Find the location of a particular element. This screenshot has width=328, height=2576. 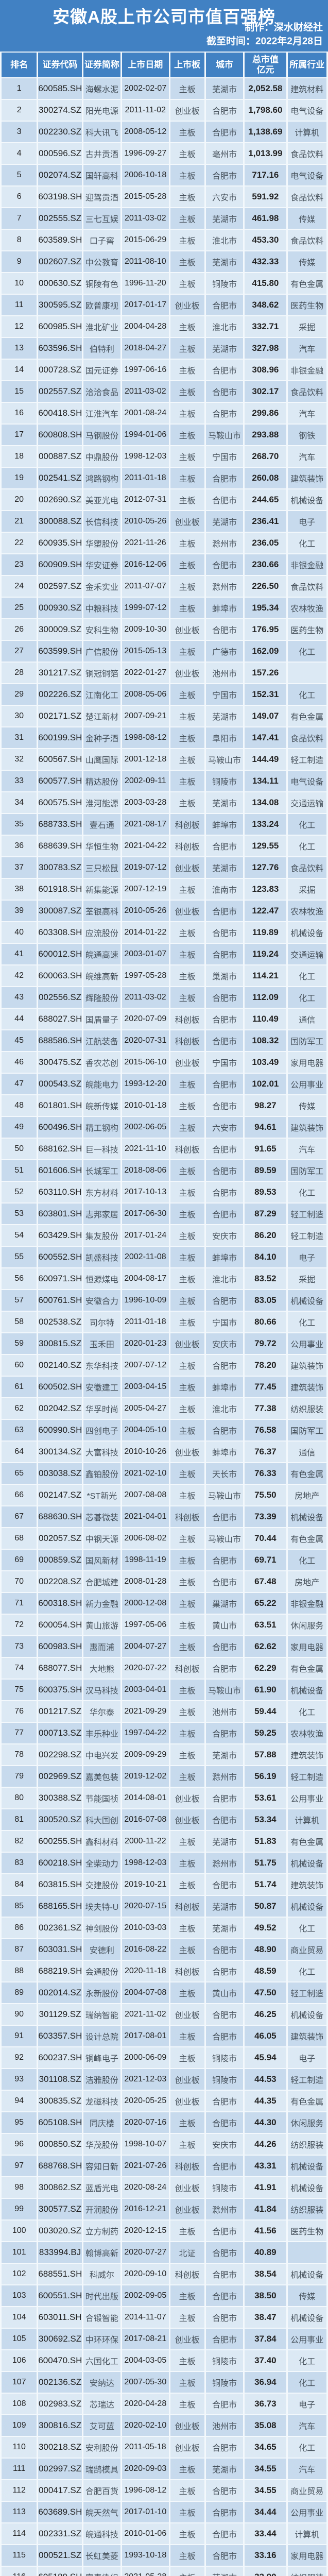

cell-date: 2008-05-06 is located at coordinates (145, 695).